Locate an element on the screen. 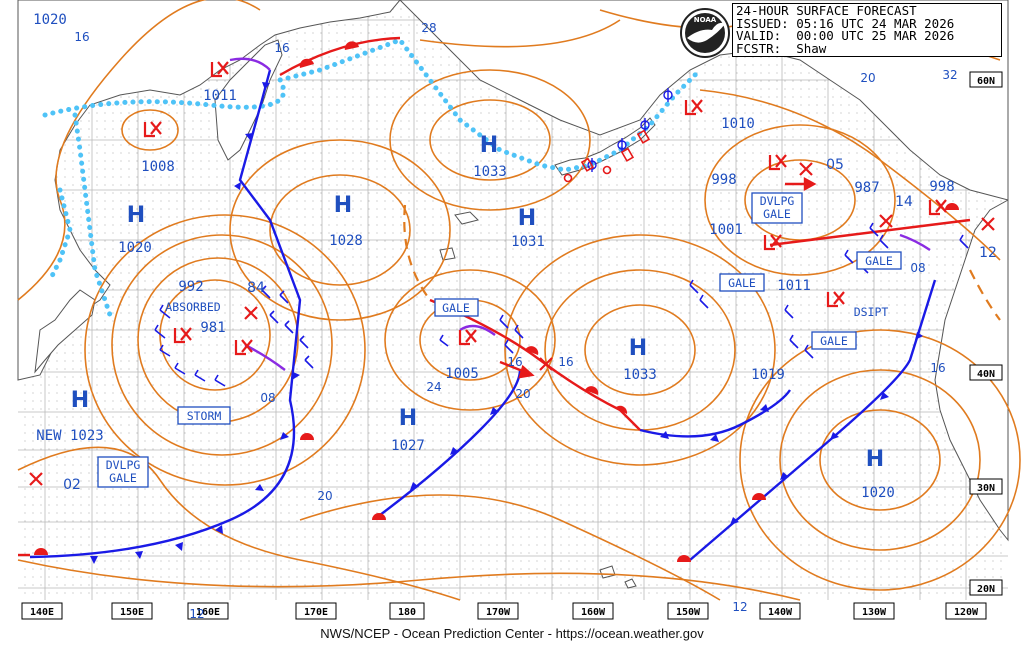 The image size is (1024, 652). noaa-logo: NOAA is located at coordinates (705, 33).